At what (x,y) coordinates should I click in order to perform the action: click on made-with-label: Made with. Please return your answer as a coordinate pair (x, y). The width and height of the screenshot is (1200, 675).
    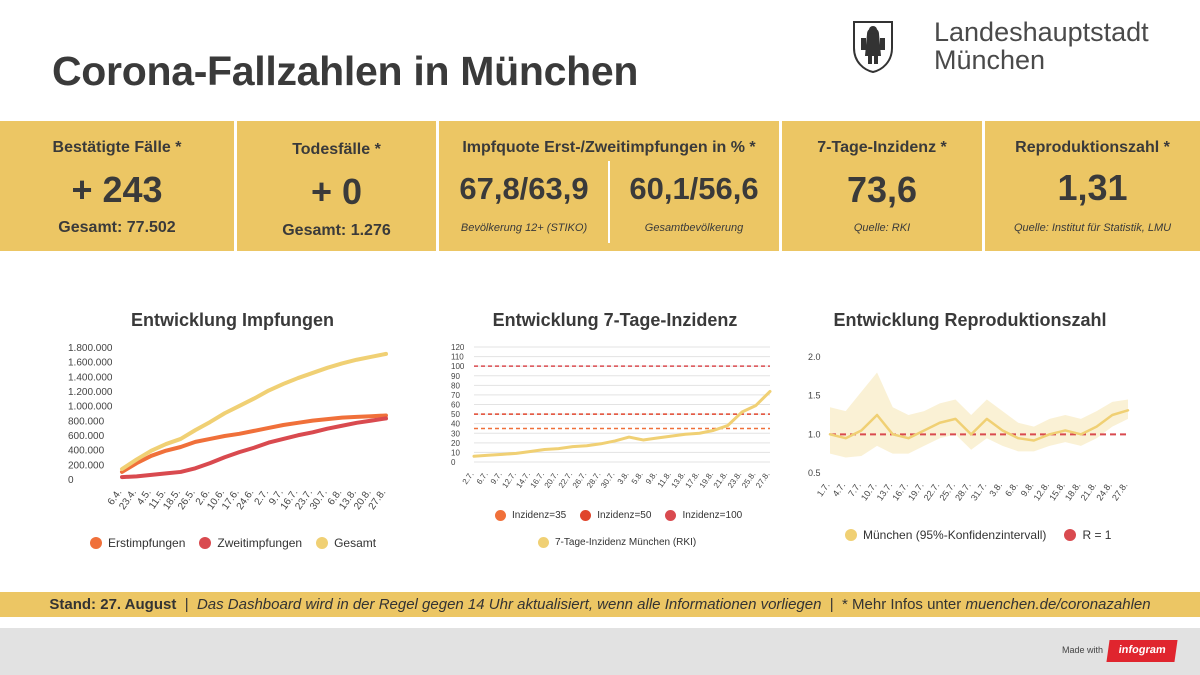
    Looking at the image, I should click on (1083, 650).